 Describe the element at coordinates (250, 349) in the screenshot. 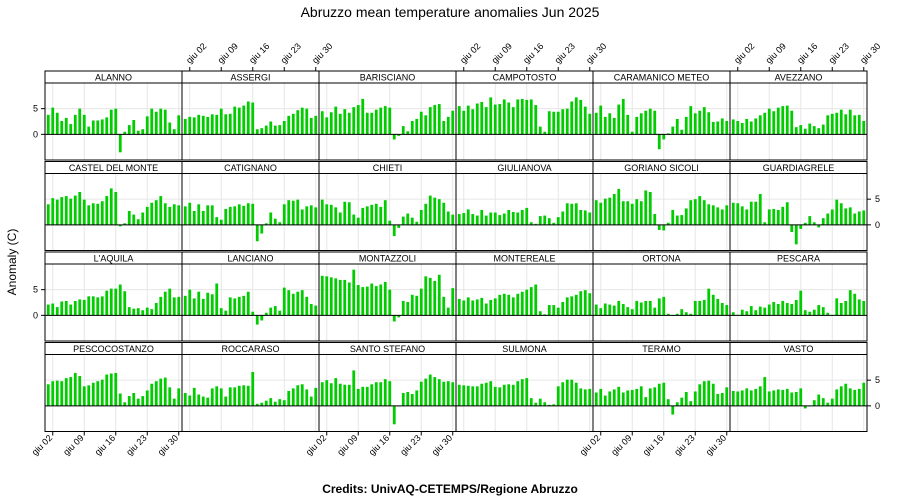

I see `panel-title: ROCCARASO` at that location.